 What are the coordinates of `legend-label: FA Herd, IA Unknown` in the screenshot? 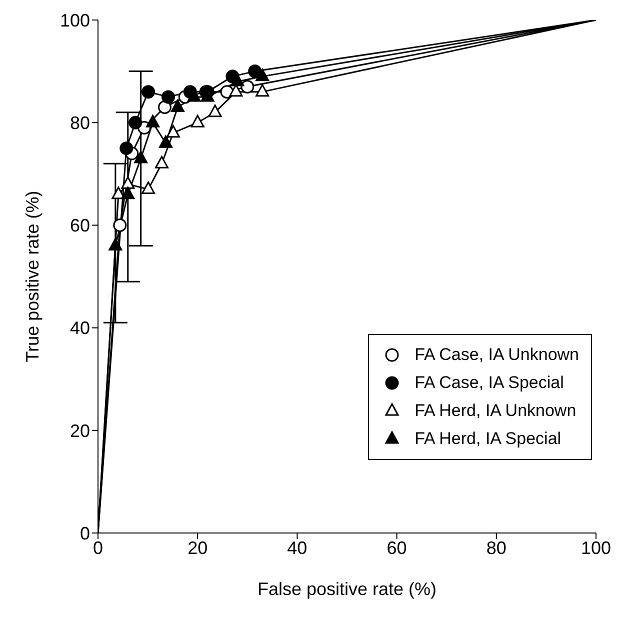 It's located at (495, 411).